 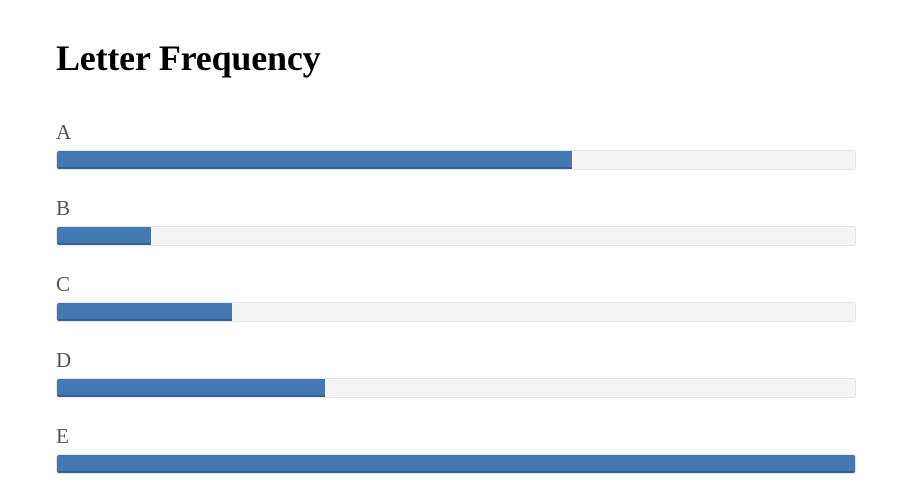 I want to click on bar-label: C, so click(x=63, y=284).